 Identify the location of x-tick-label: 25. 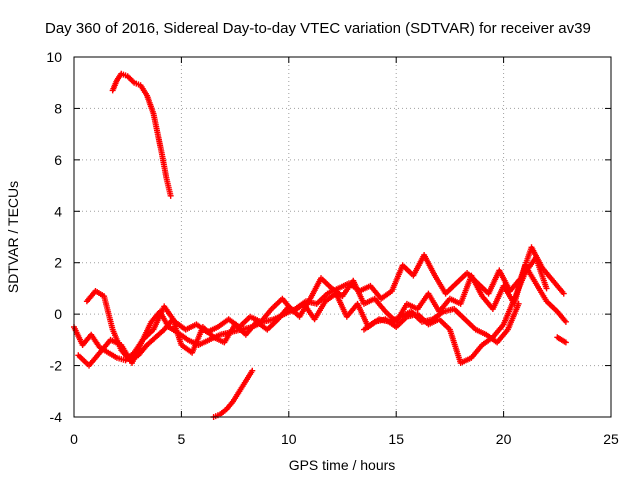
(611, 439).